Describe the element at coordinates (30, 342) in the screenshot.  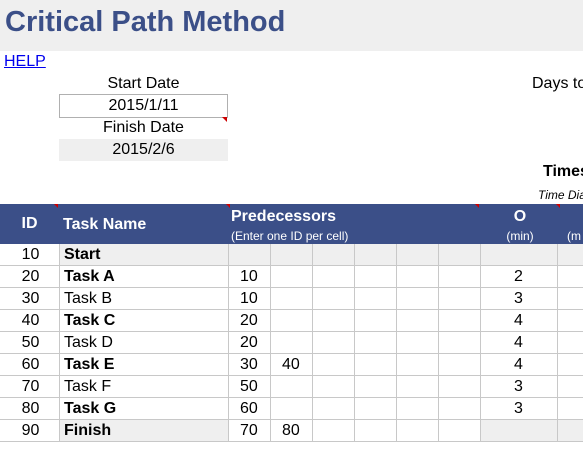
I see `row-id: 50` at that location.